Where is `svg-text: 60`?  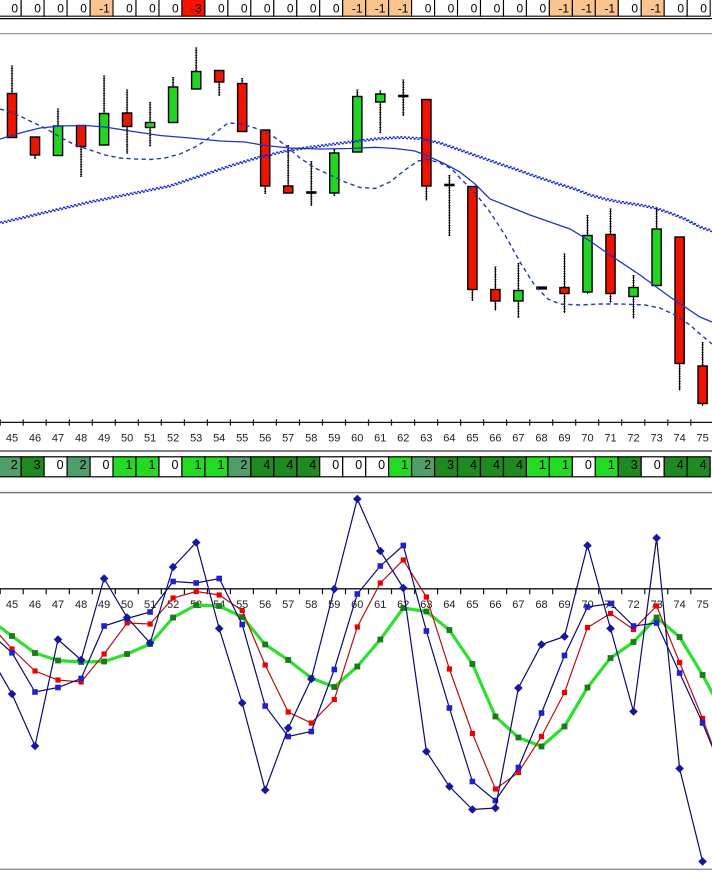 svg-text: 60 is located at coordinates (357, 439).